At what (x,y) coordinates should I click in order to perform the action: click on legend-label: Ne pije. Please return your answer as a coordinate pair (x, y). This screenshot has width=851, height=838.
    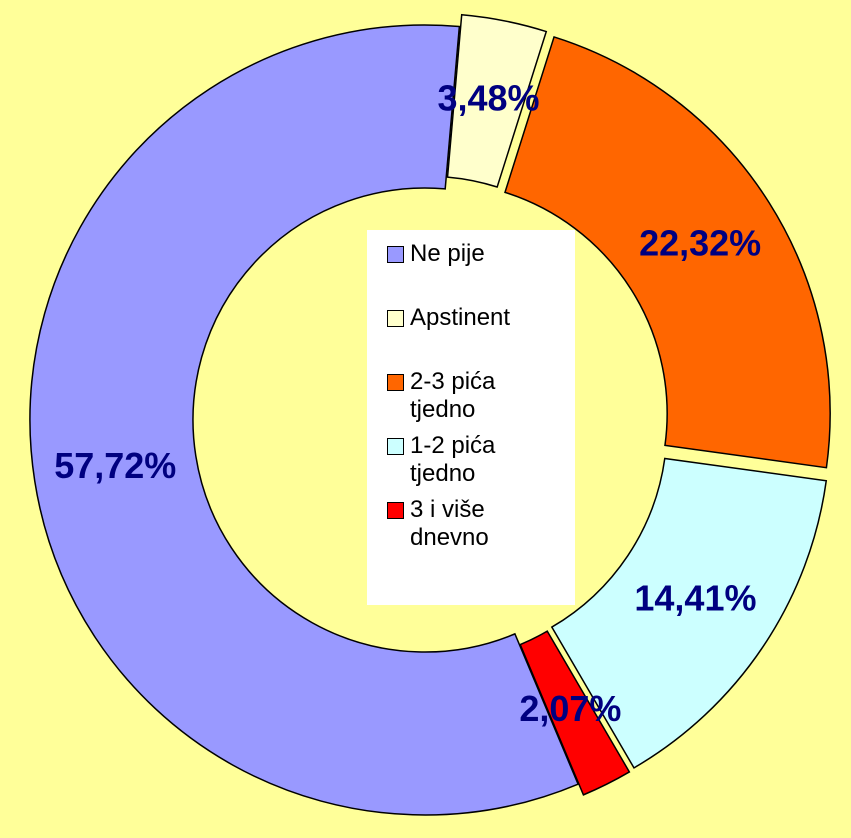
    Looking at the image, I should click on (447, 253).